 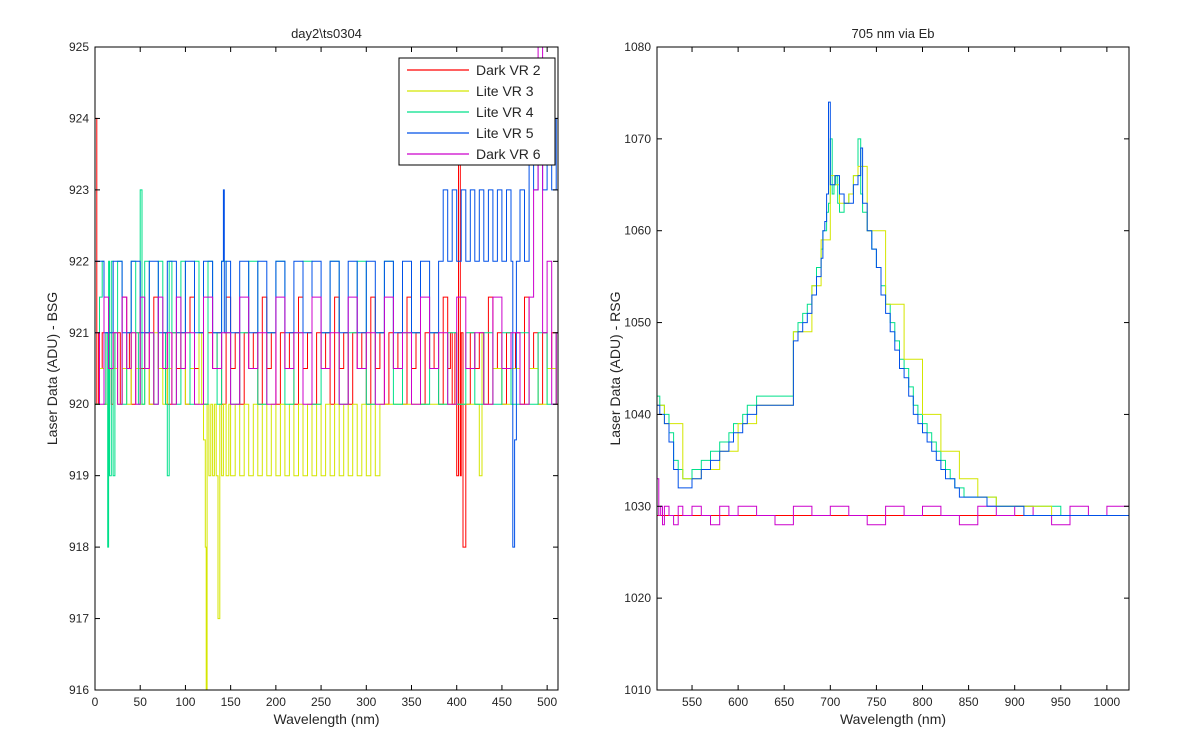 What do you see at coordinates (411, 702) in the screenshot?
I see `x-tick-label: 350` at bounding box center [411, 702].